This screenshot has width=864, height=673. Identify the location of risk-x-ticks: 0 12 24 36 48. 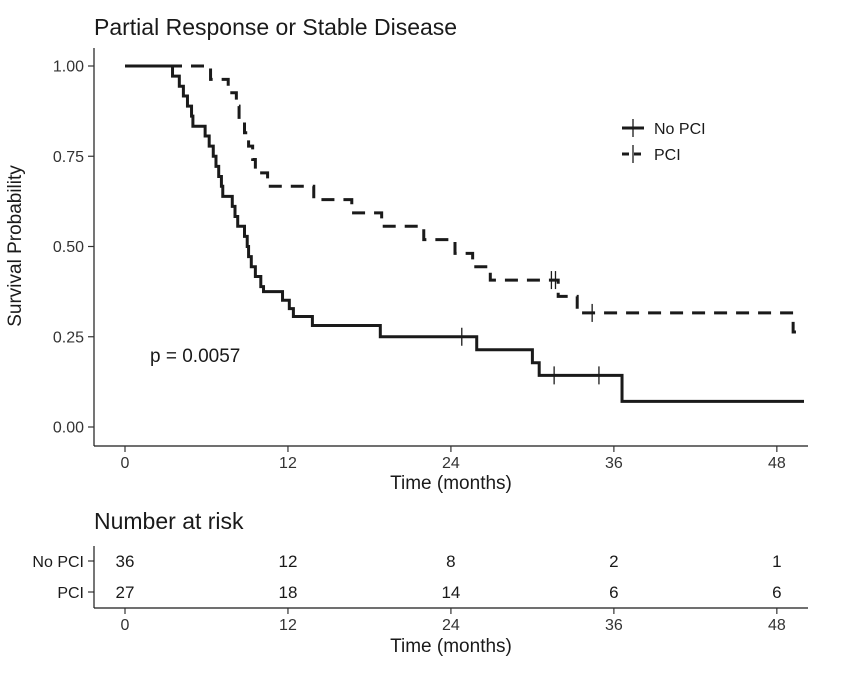
(453, 621).